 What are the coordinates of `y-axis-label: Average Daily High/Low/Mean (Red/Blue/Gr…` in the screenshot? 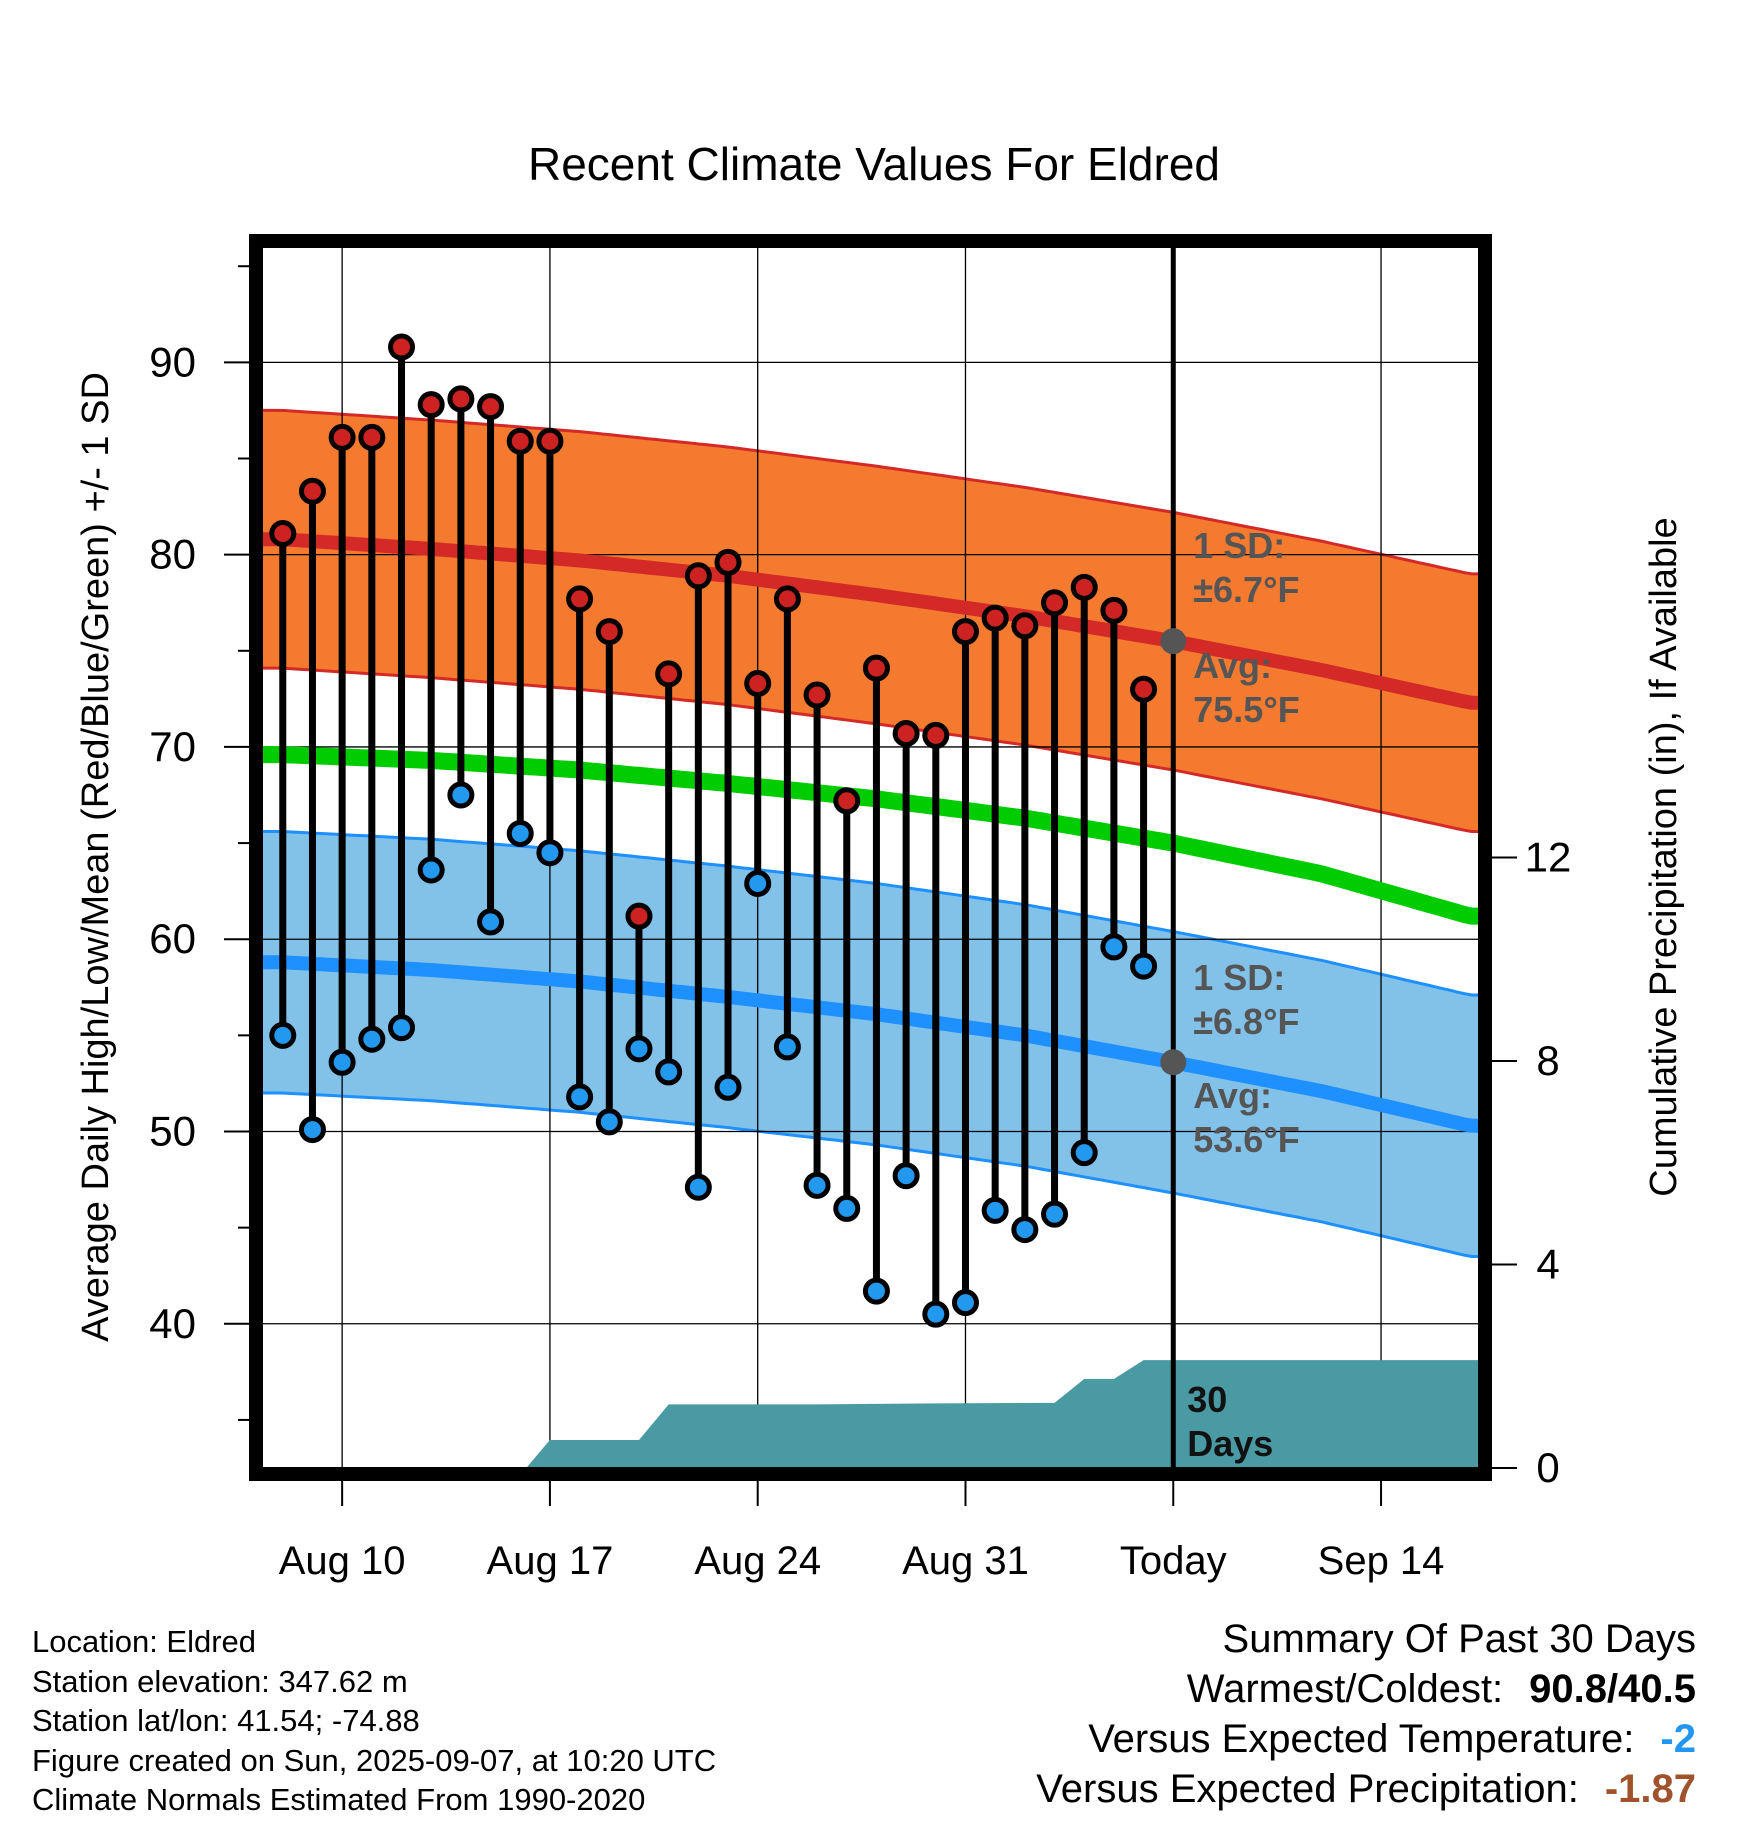 It's located at (96, 857).